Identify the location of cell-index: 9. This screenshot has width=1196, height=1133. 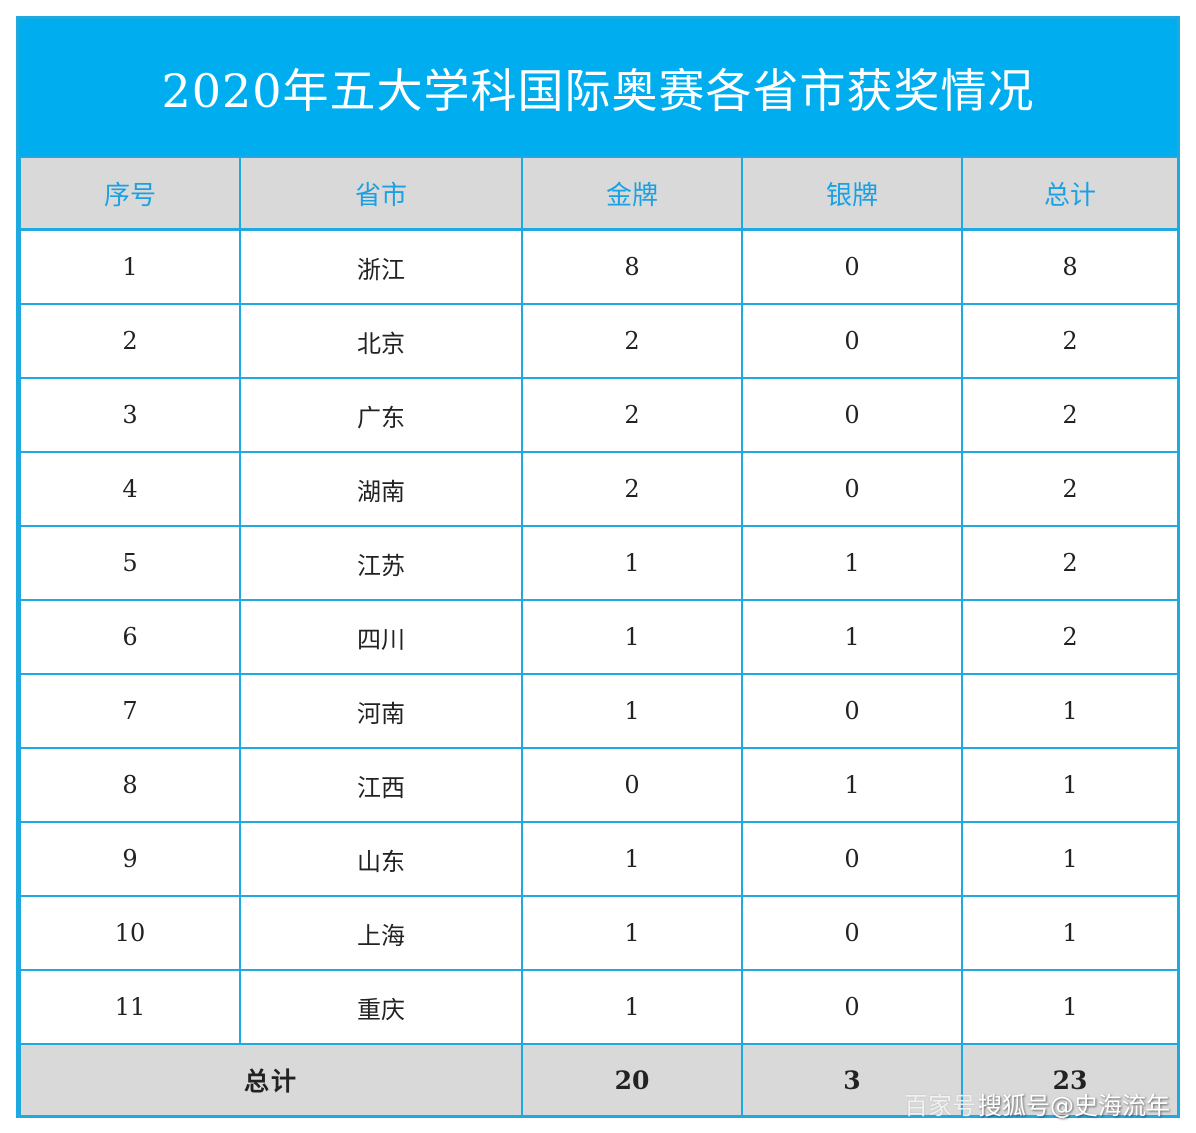
(130, 859).